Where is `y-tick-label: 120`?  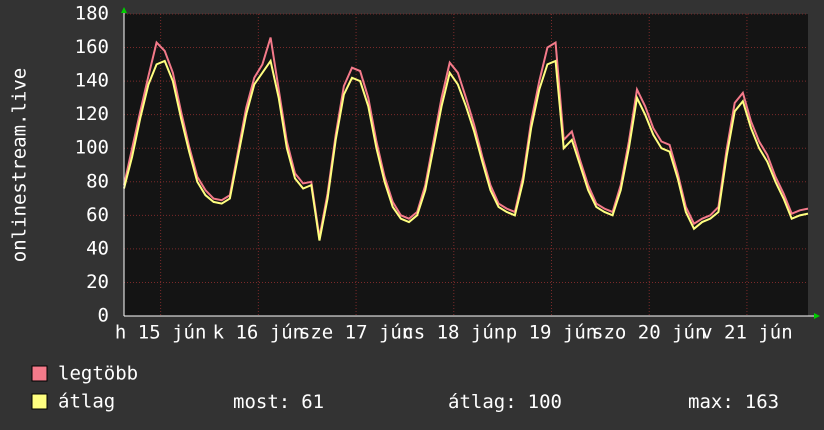
y-tick-label: 120 is located at coordinates (92, 114).